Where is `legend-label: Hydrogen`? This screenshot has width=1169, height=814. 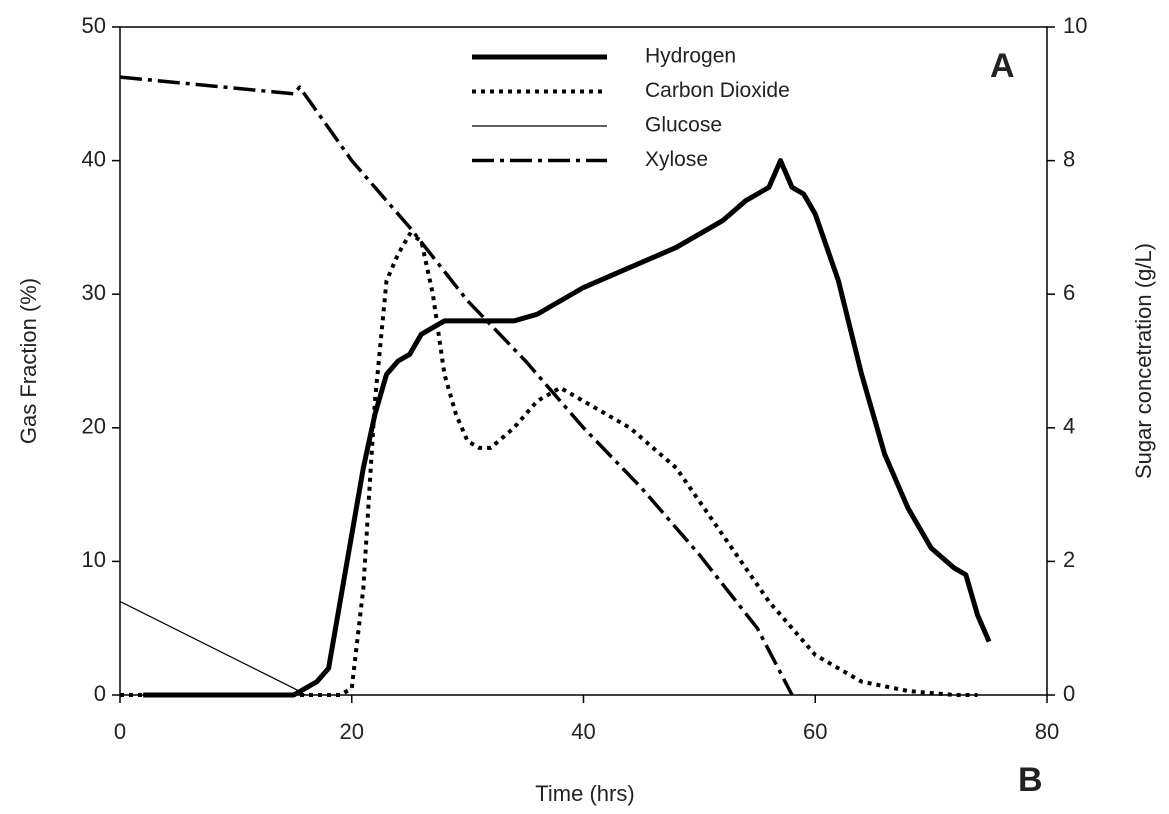 legend-label: Hydrogen is located at coordinates (690, 56).